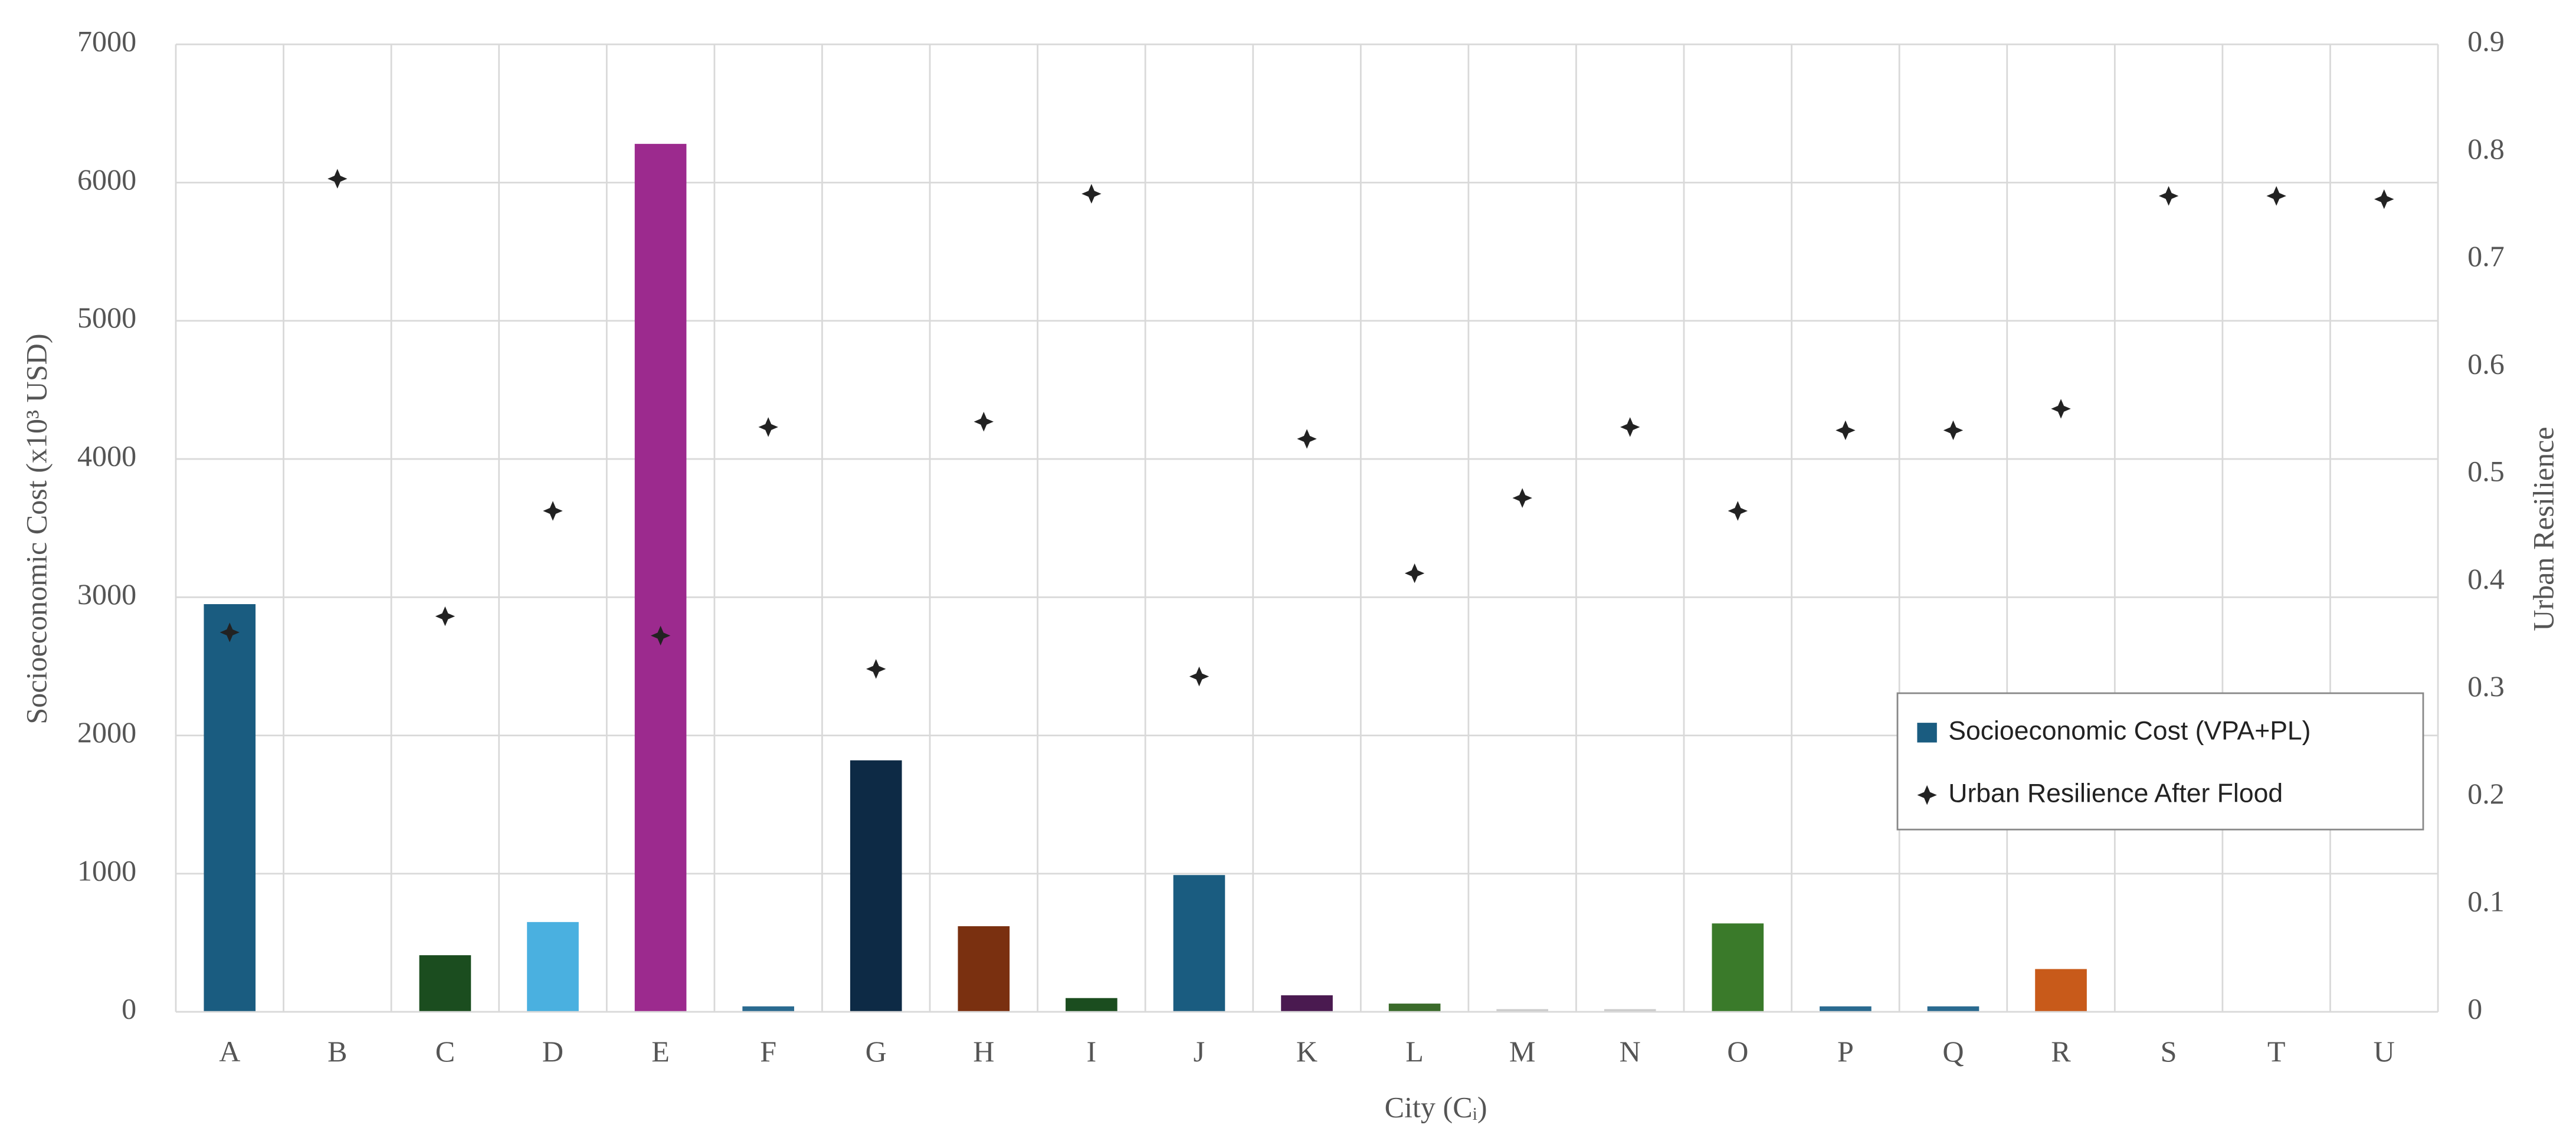 This screenshot has width=2576, height=1141. What do you see at coordinates (229, 1051) in the screenshot?
I see `x-tick-label: A` at bounding box center [229, 1051].